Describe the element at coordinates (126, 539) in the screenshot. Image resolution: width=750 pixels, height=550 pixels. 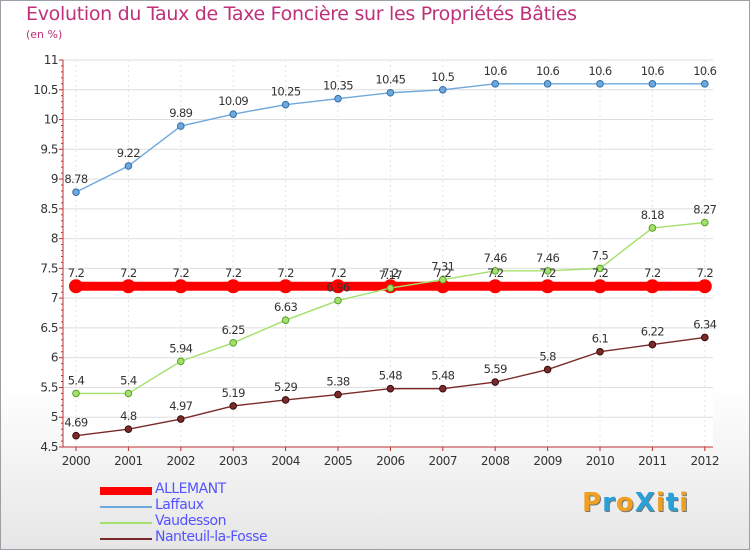
I see `legend-swatch-nanteuil-la-fosse` at that location.